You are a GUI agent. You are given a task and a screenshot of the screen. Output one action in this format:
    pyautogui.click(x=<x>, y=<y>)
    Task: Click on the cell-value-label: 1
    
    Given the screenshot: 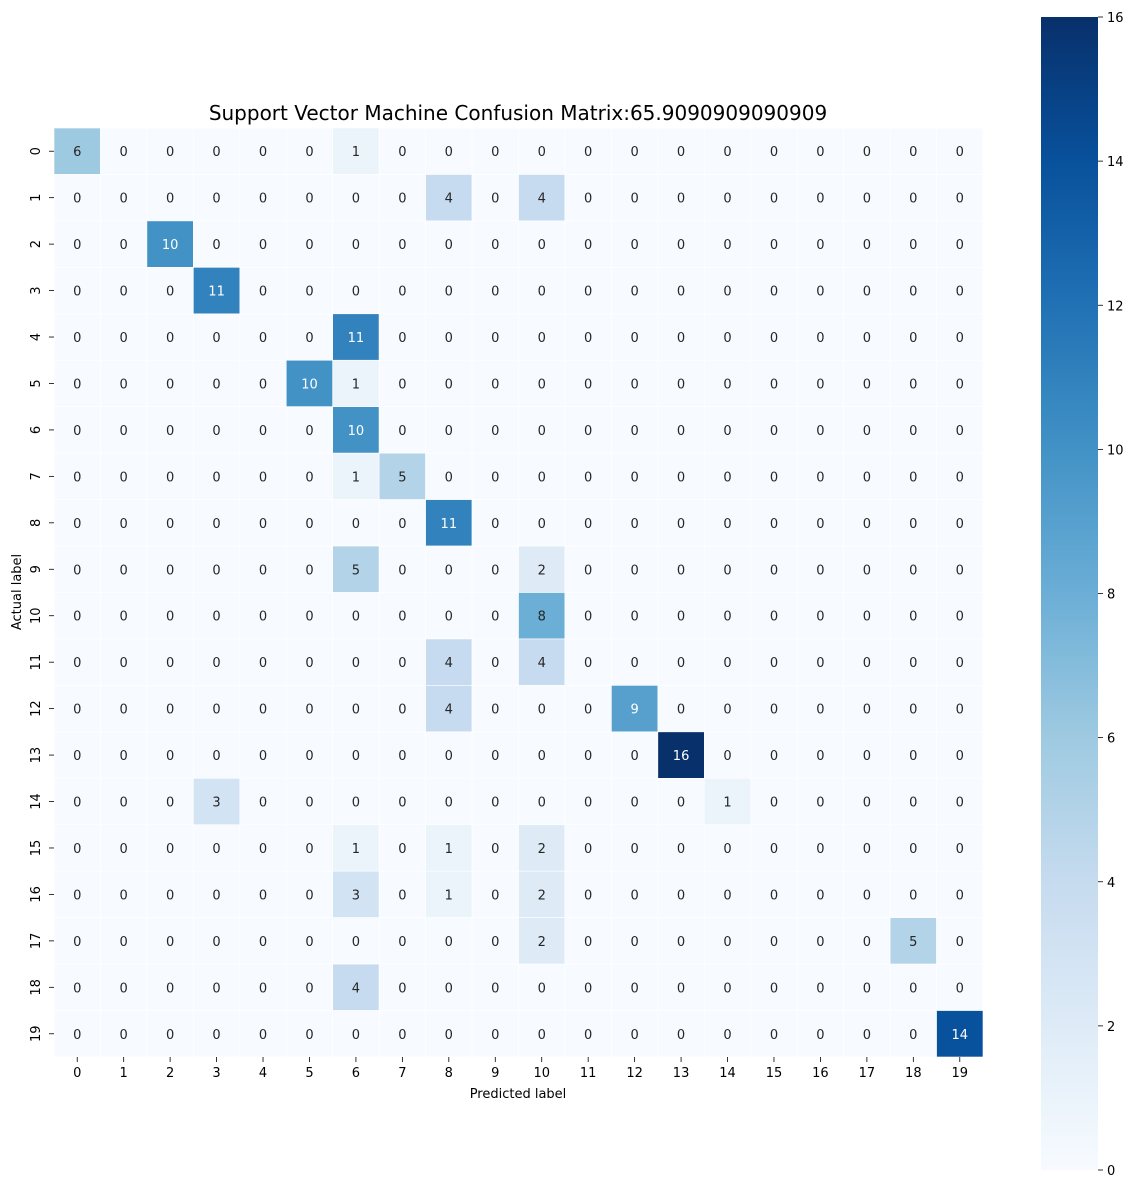 What is the action you would take?
    pyautogui.click(x=449, y=849)
    